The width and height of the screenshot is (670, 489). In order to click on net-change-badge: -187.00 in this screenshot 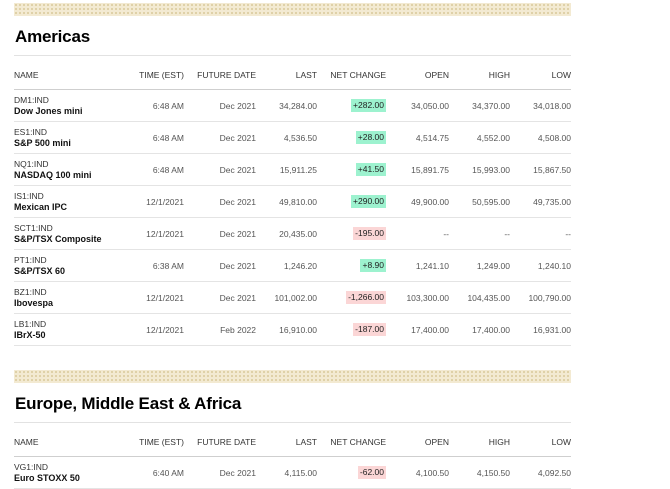, I will do `click(369, 329)`.